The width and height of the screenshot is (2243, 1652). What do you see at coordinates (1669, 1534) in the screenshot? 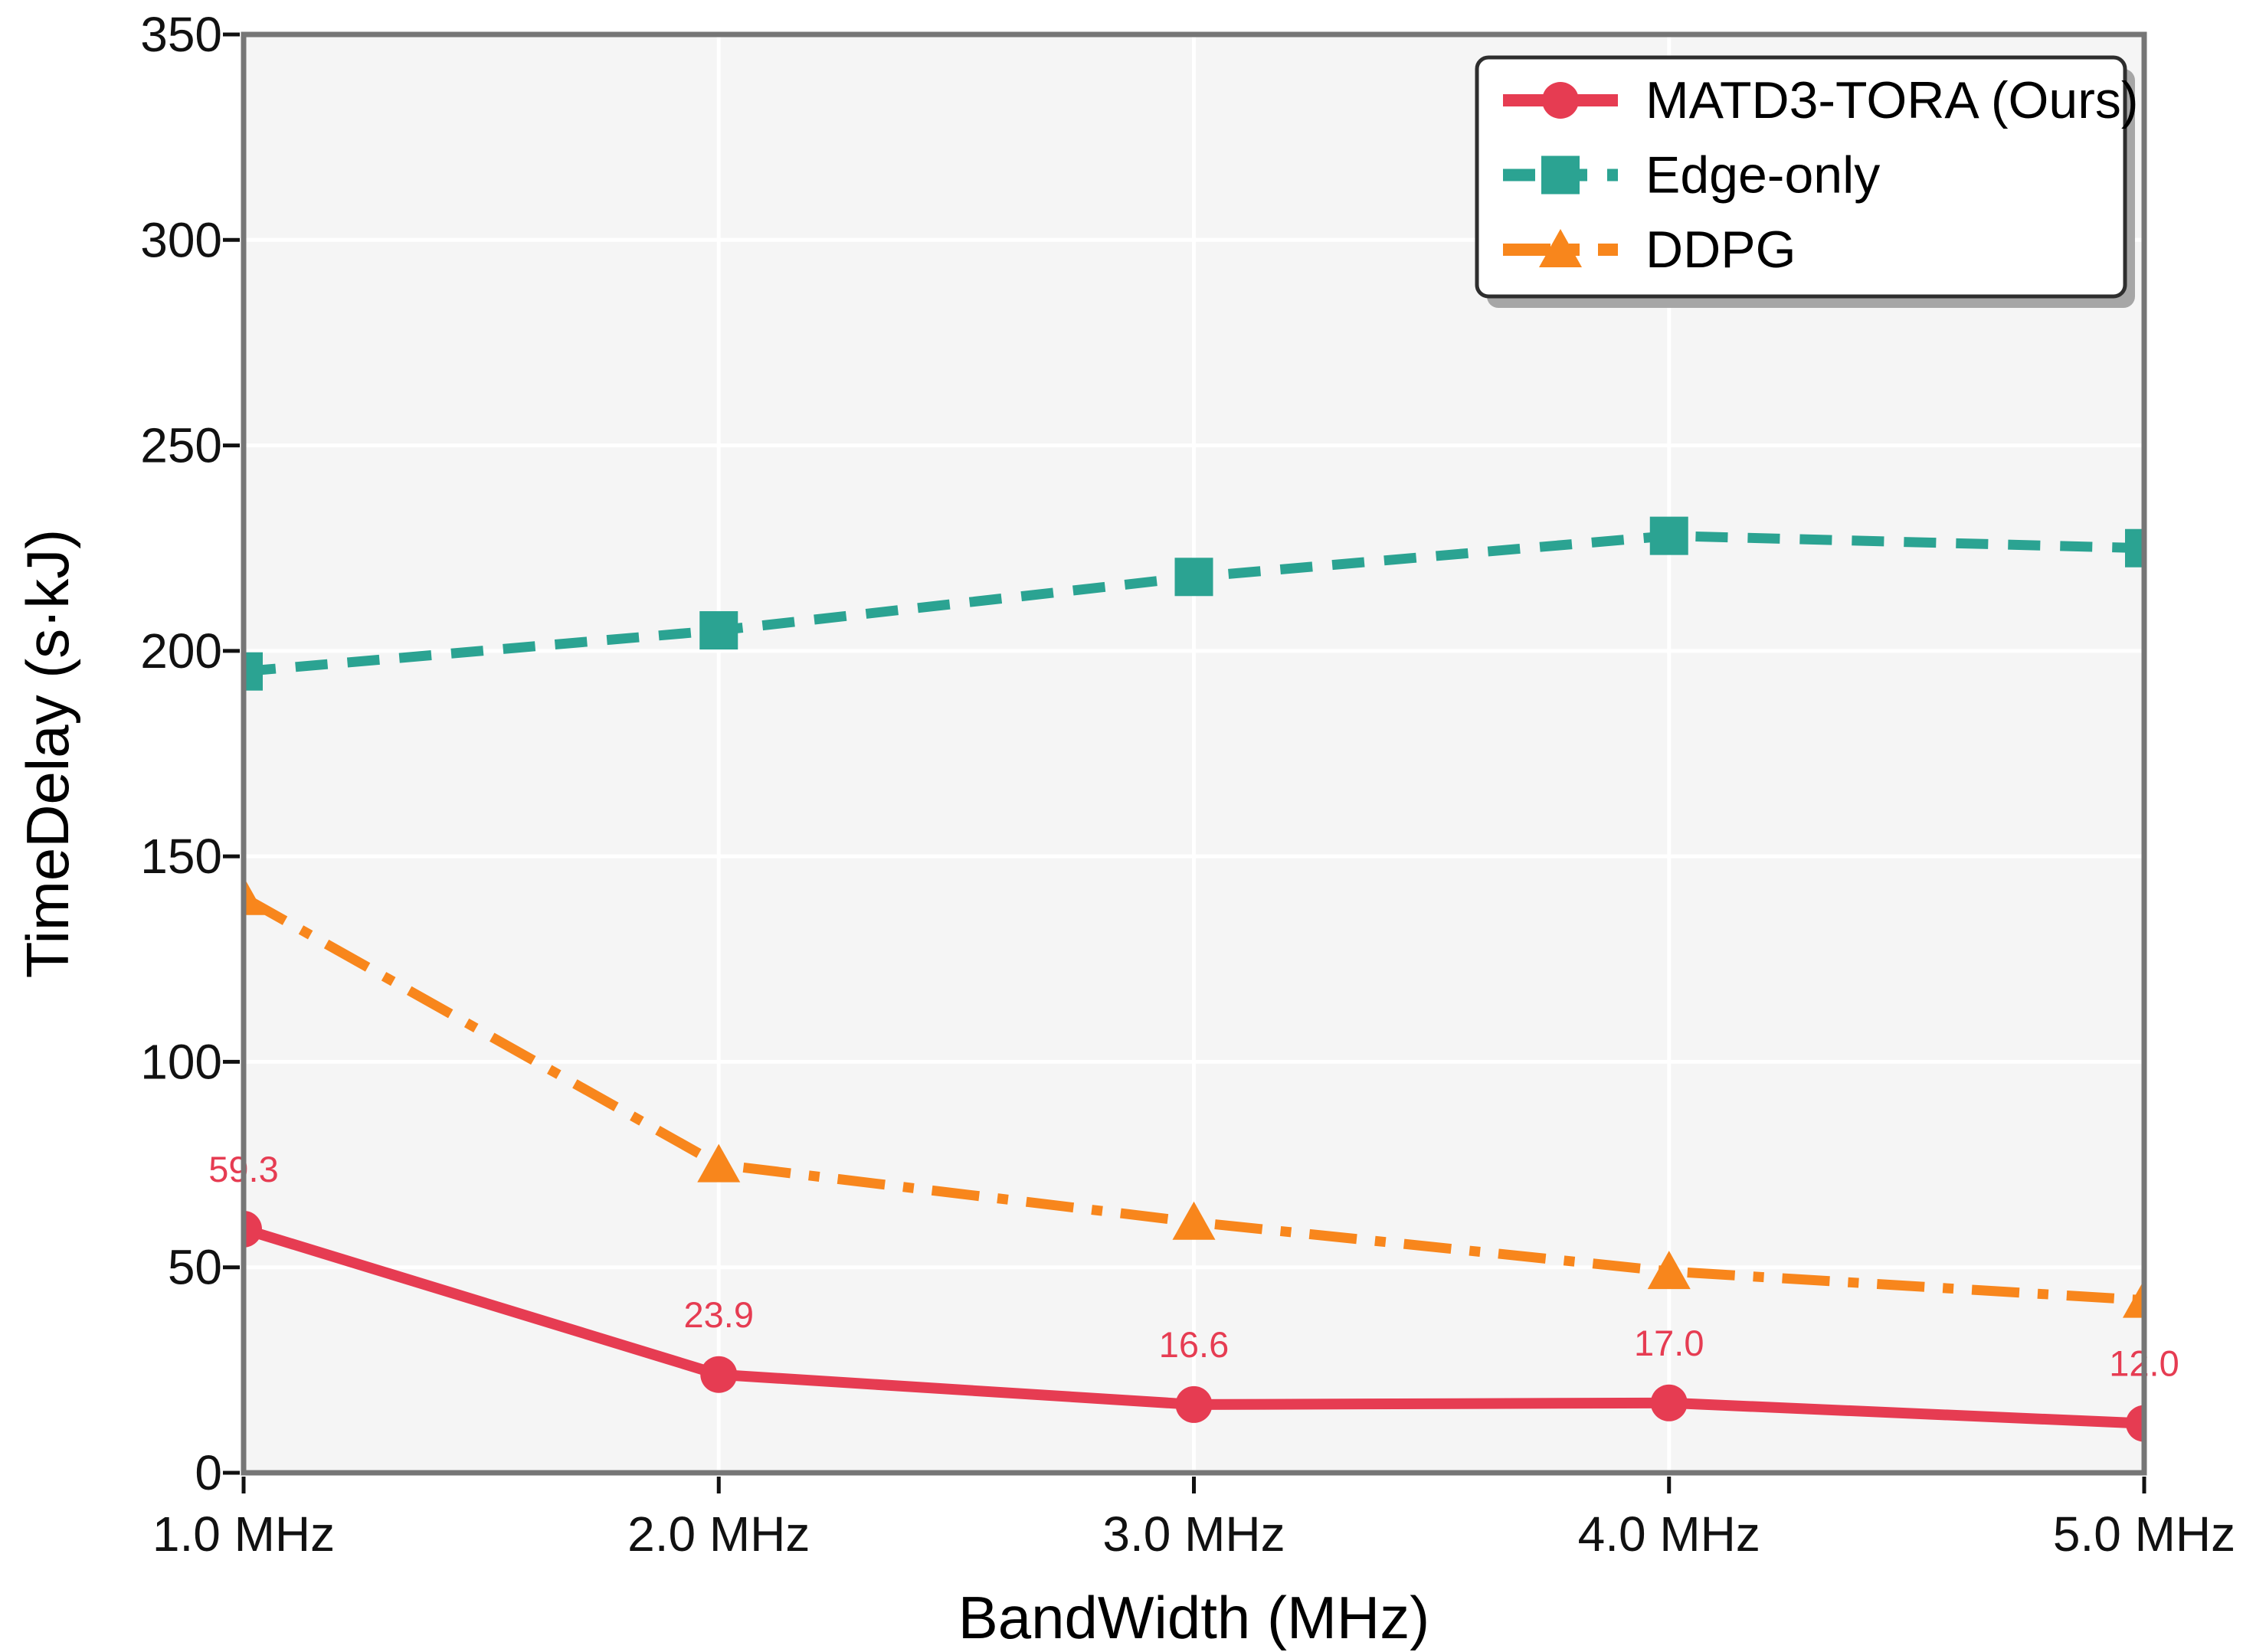
I see `x-tick-label: 4.0 MHz` at bounding box center [1669, 1534].